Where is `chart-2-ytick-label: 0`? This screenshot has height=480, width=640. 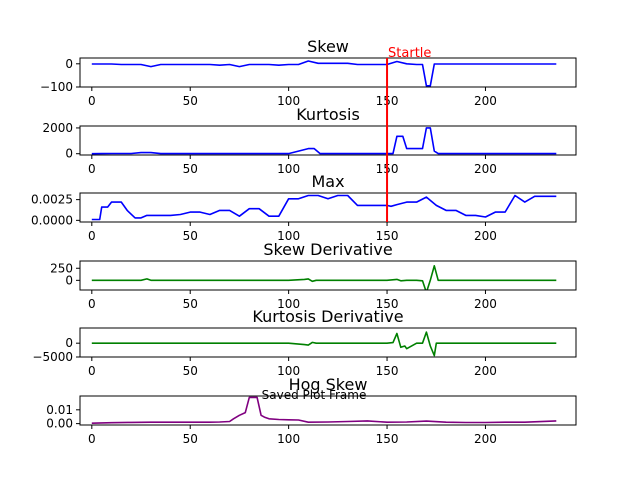
chart-2-ytick-label: 0 is located at coordinates (69, 154).